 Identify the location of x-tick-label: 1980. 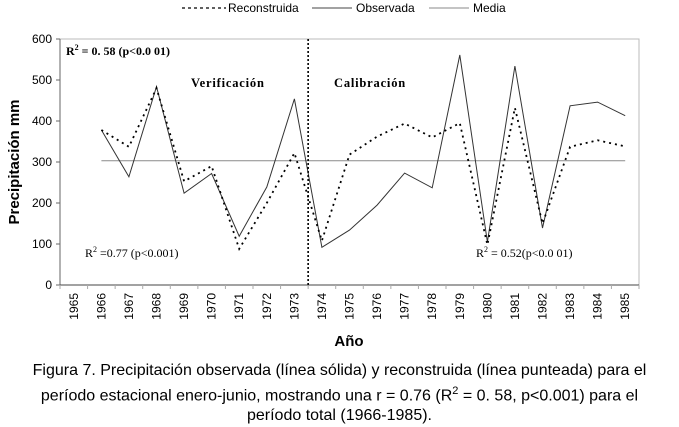
(487, 306).